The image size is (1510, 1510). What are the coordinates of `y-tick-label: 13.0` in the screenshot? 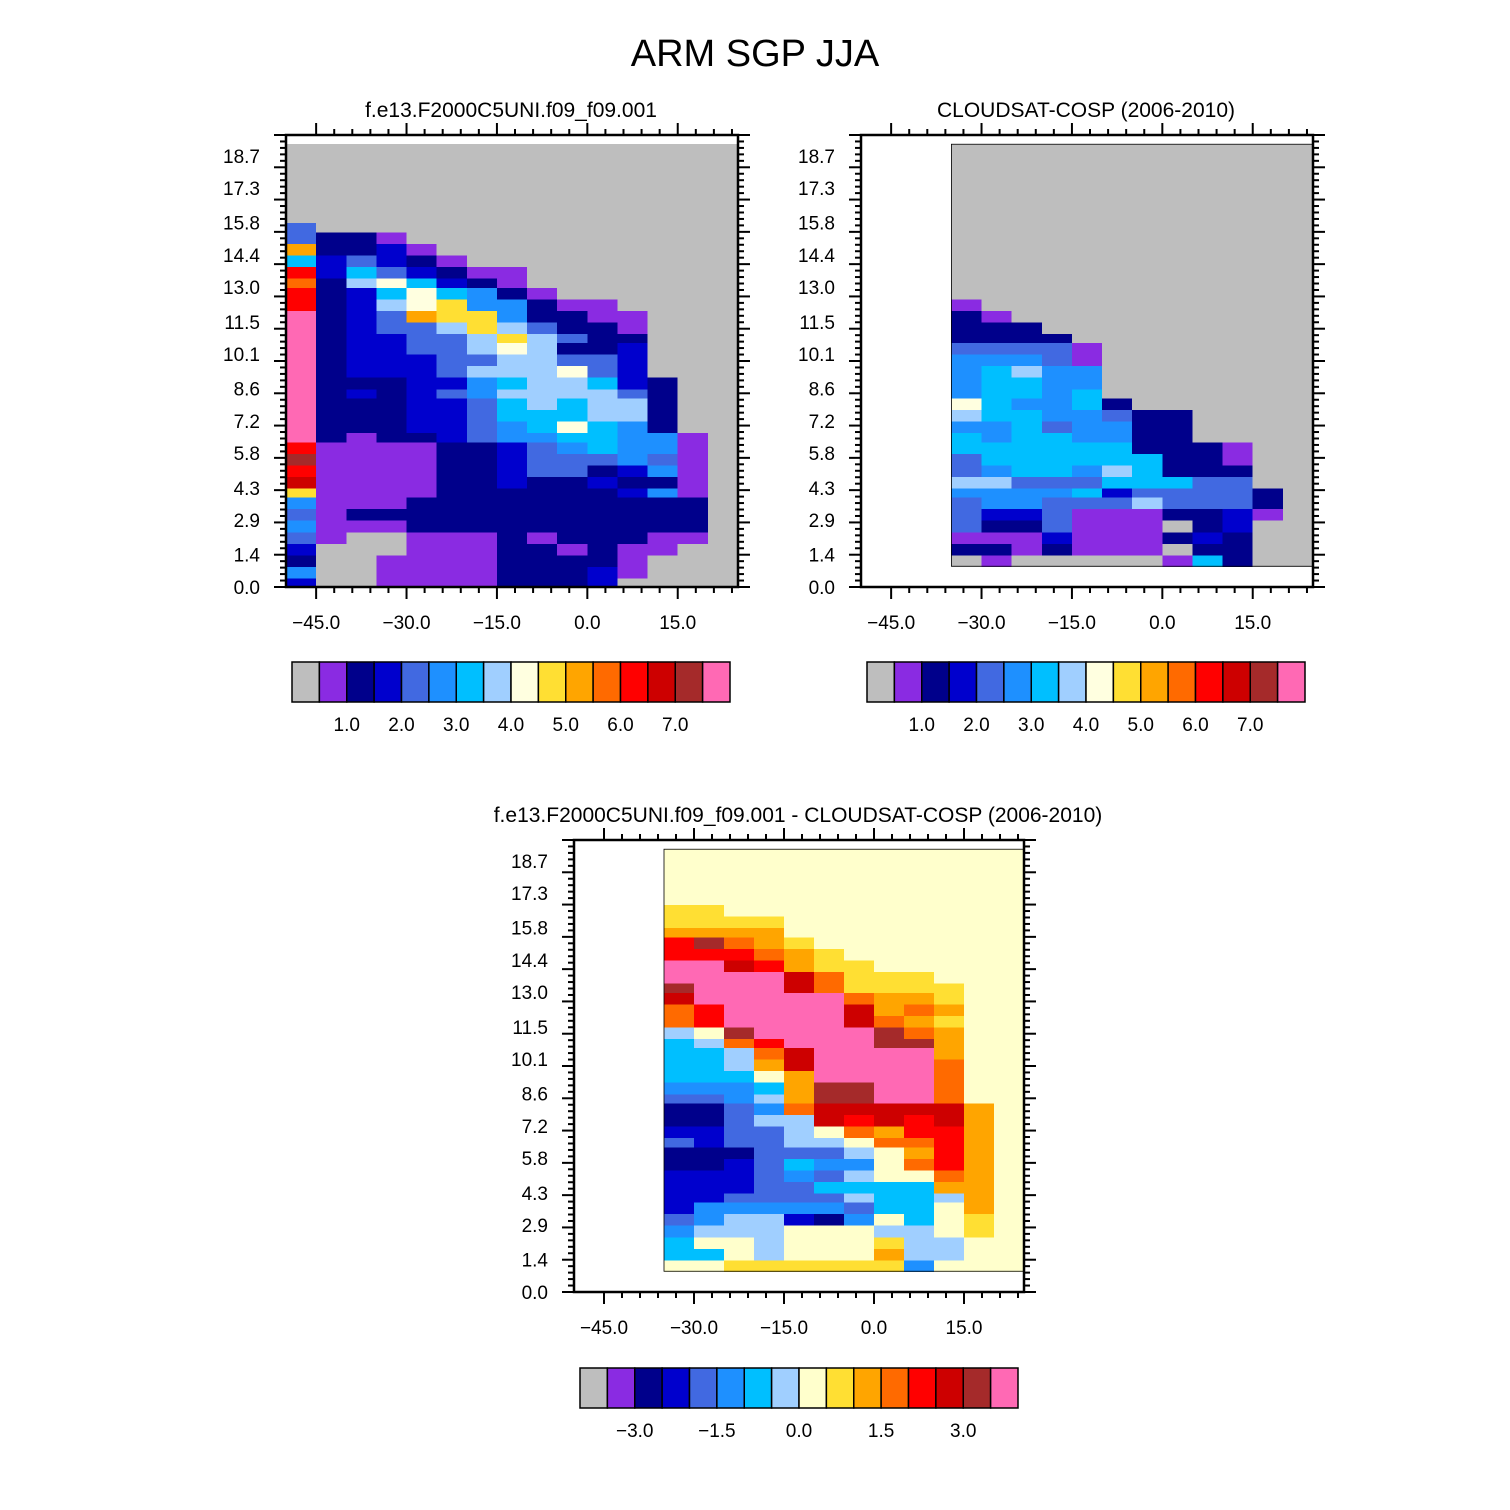 It's located at (816, 288).